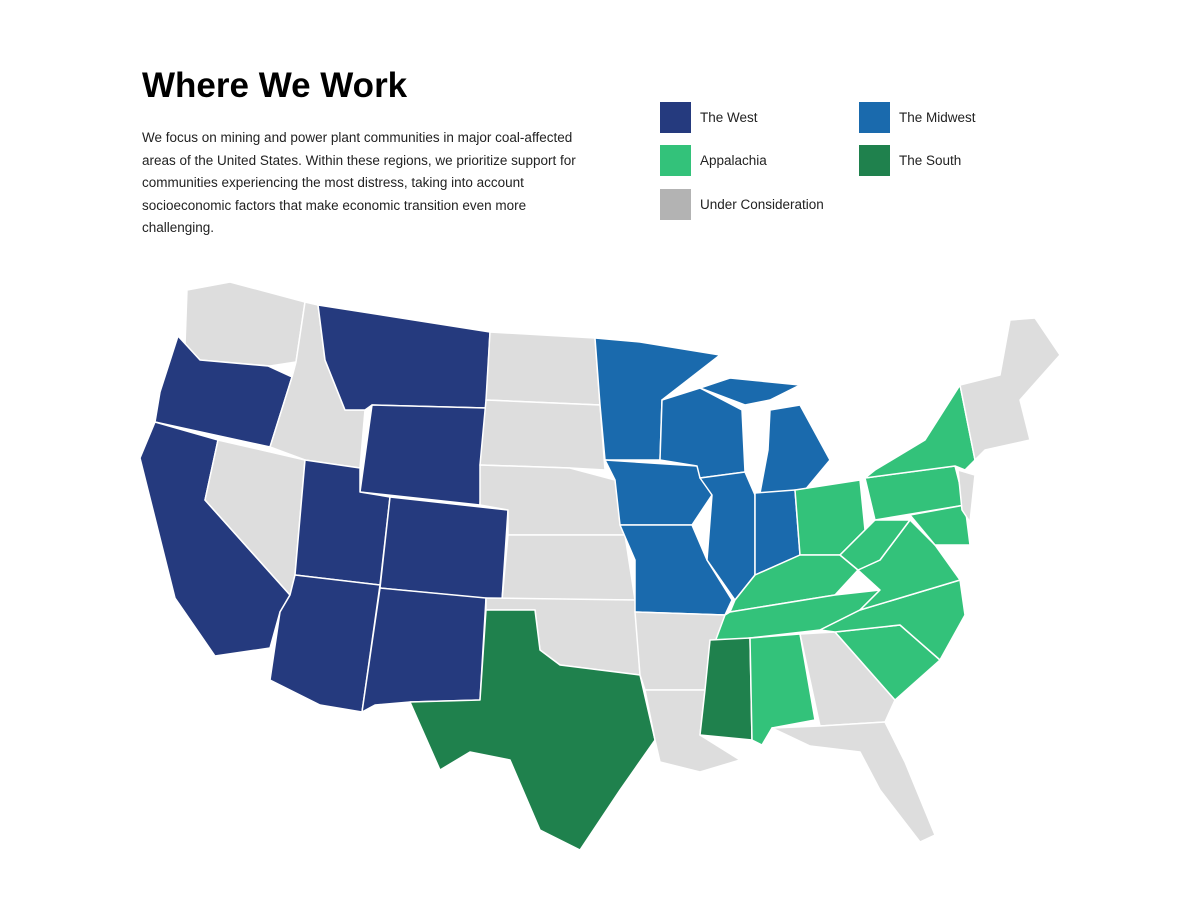  What do you see at coordinates (729, 117) in the screenshot?
I see `legend-label: The West` at bounding box center [729, 117].